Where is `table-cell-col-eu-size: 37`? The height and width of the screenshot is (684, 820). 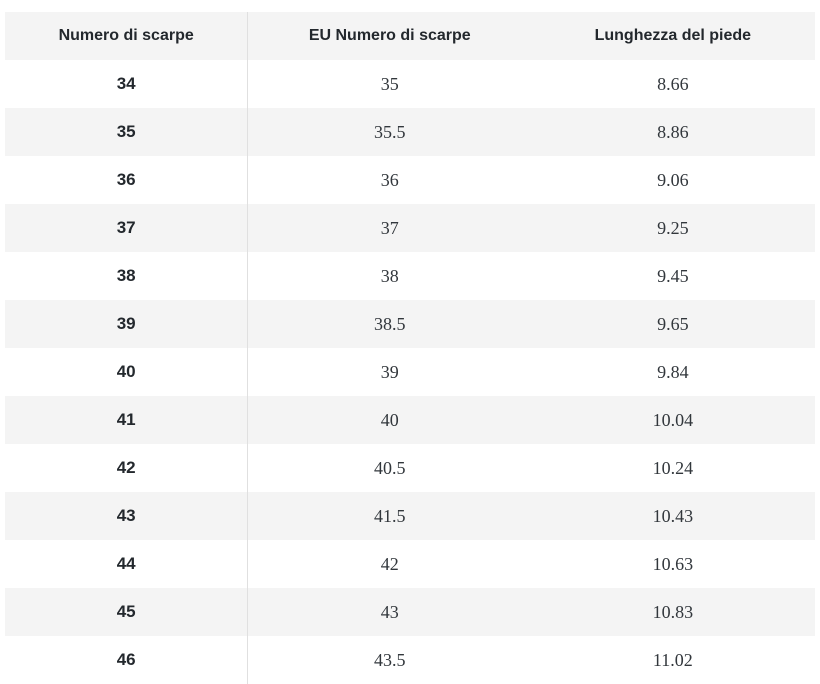
table-cell-col-eu-size: 37 is located at coordinates (389, 227).